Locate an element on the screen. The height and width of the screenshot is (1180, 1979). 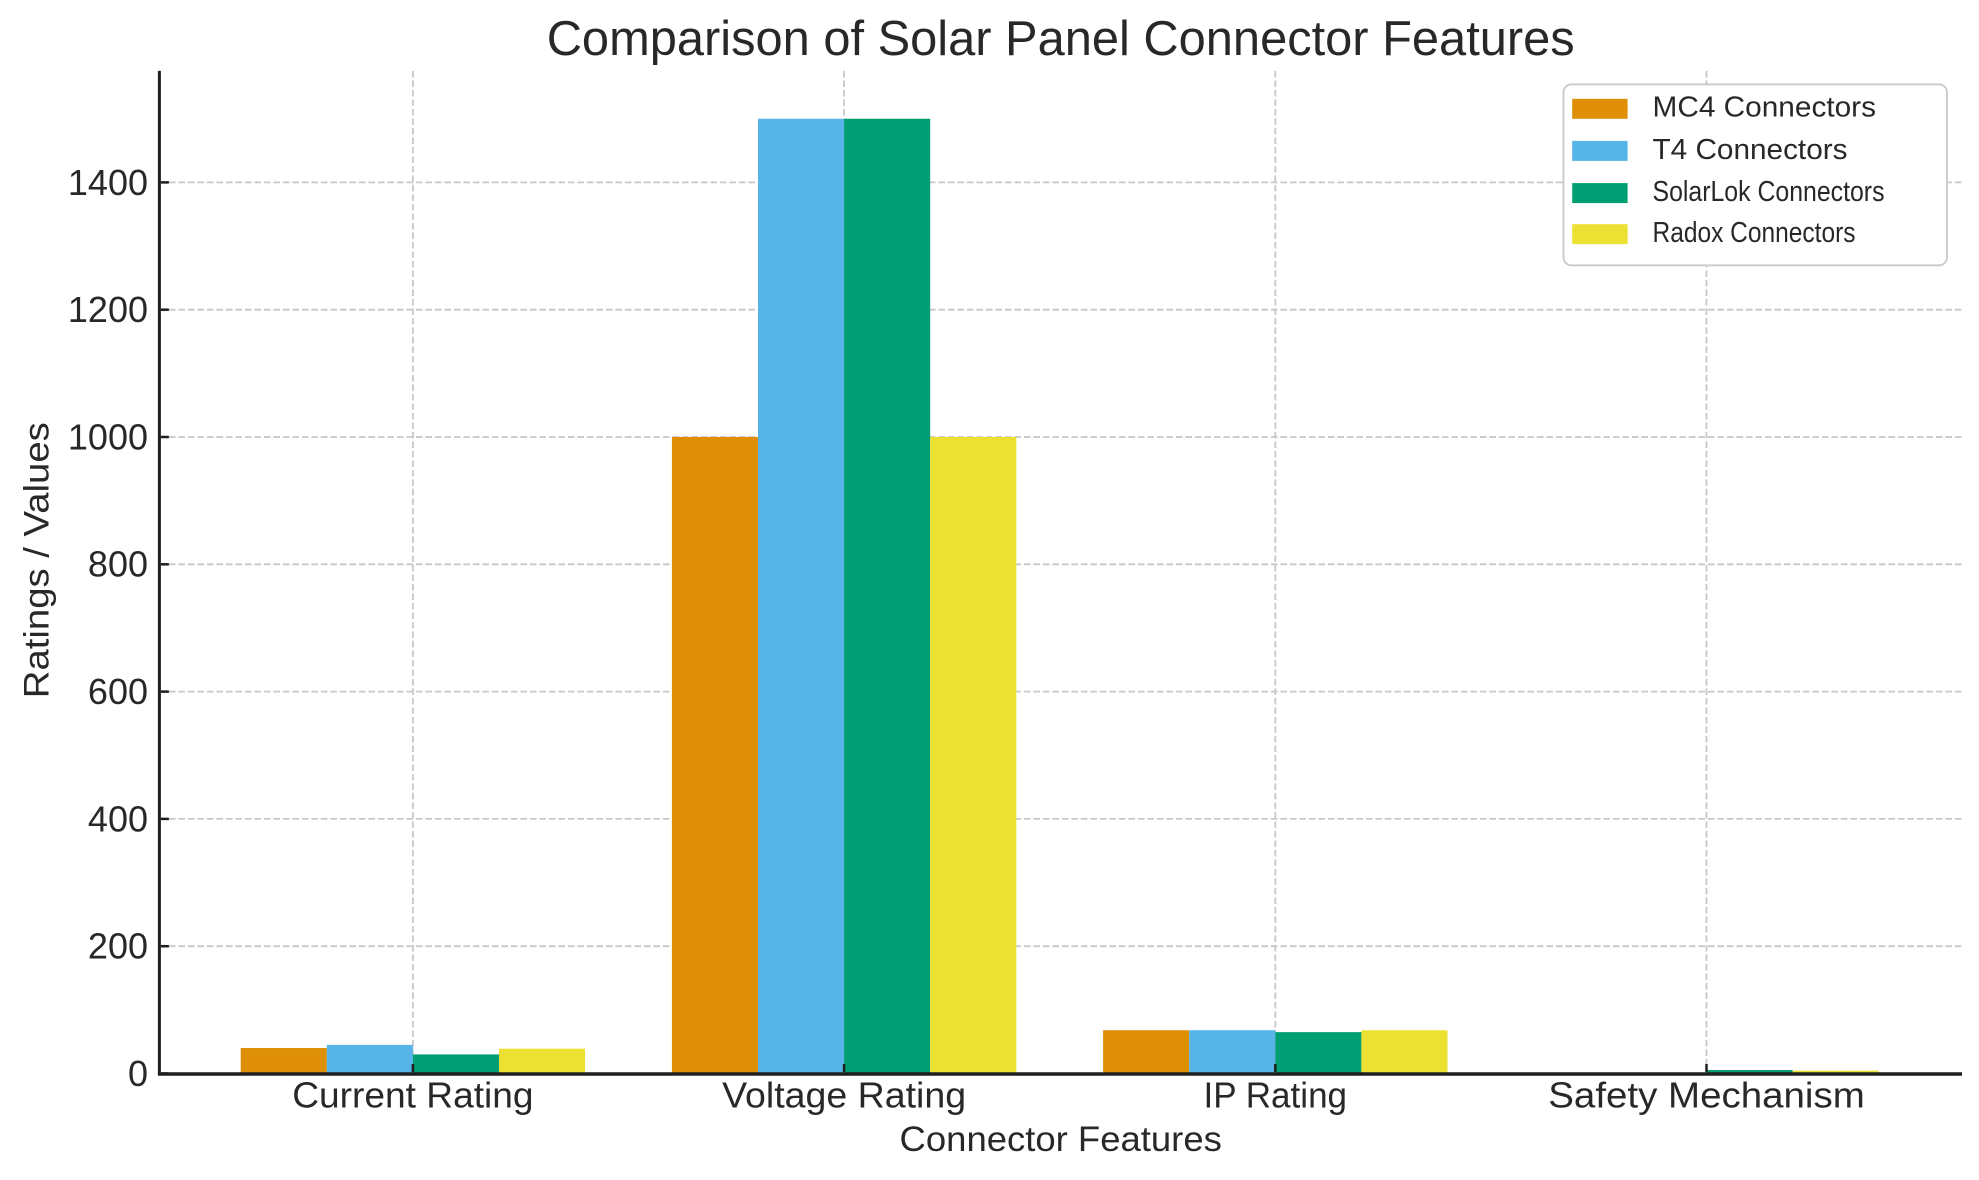
svg-text: Safety Mechanism is located at coordinates (1706, 1095).